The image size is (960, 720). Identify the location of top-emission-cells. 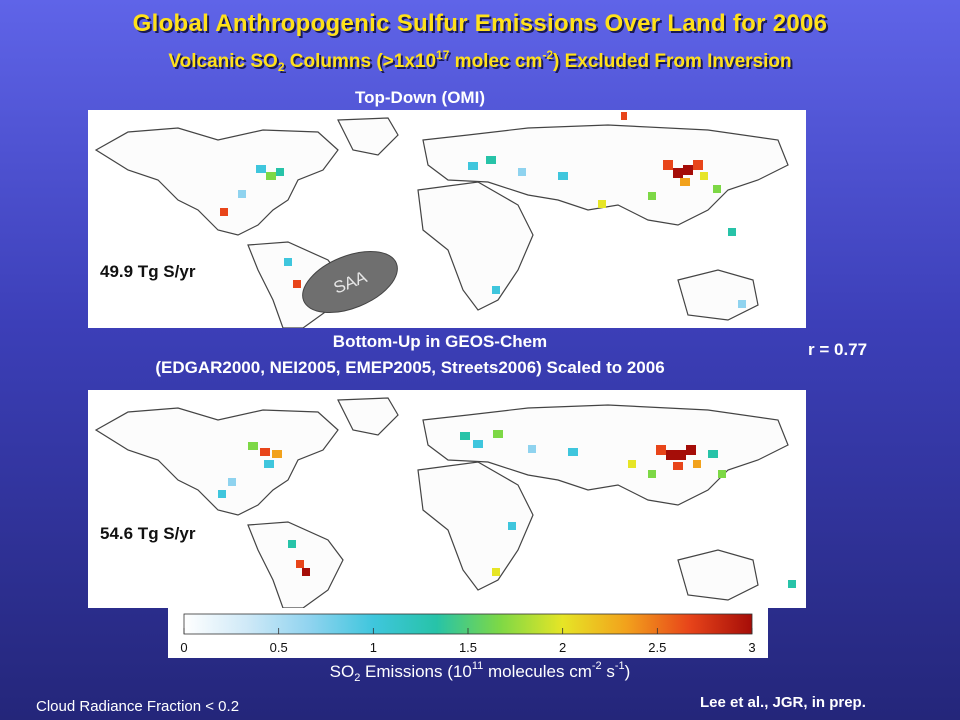
(483, 210).